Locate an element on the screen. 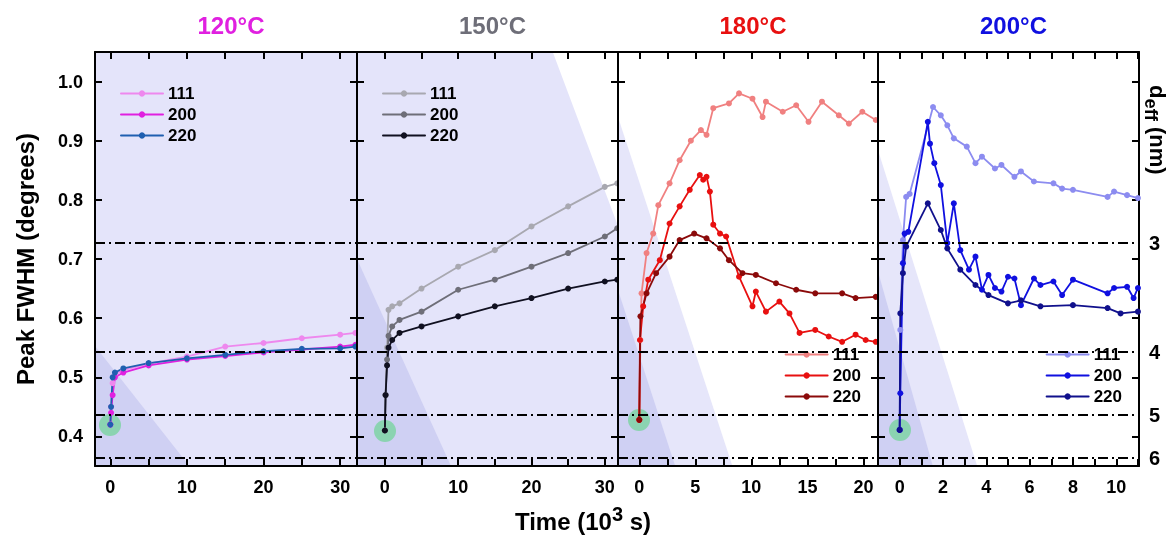 Image resolution: width=1173 pixels, height=539 pixels. y-tick-label: 0.6 is located at coordinates (70, 318).